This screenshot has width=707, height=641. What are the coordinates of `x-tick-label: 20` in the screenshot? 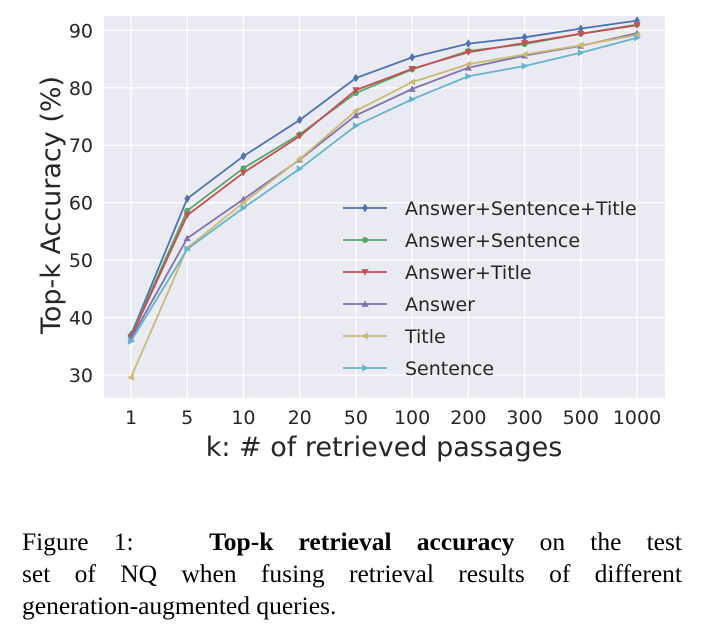 It's located at (300, 418).